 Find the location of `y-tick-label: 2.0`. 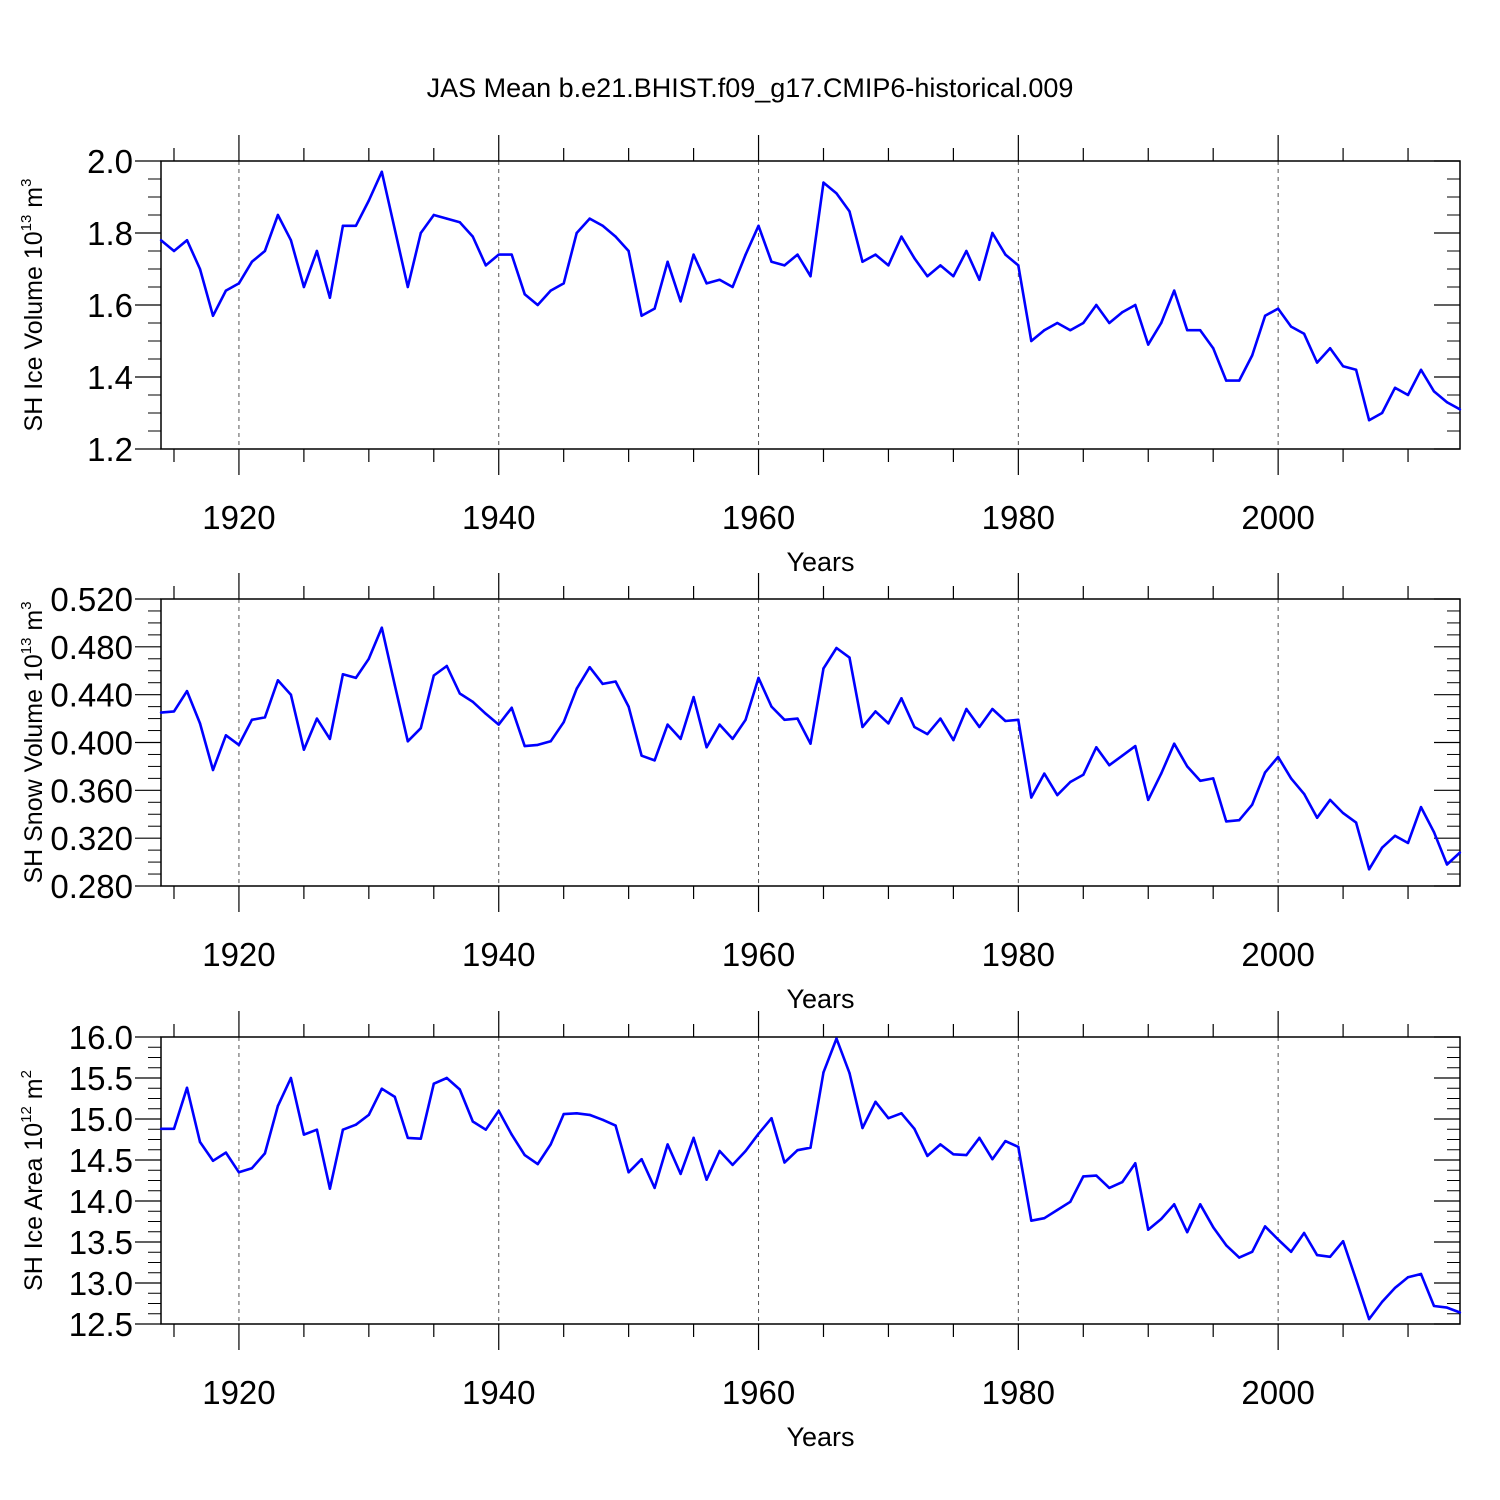

y-tick-label: 2.0 is located at coordinates (110, 161).